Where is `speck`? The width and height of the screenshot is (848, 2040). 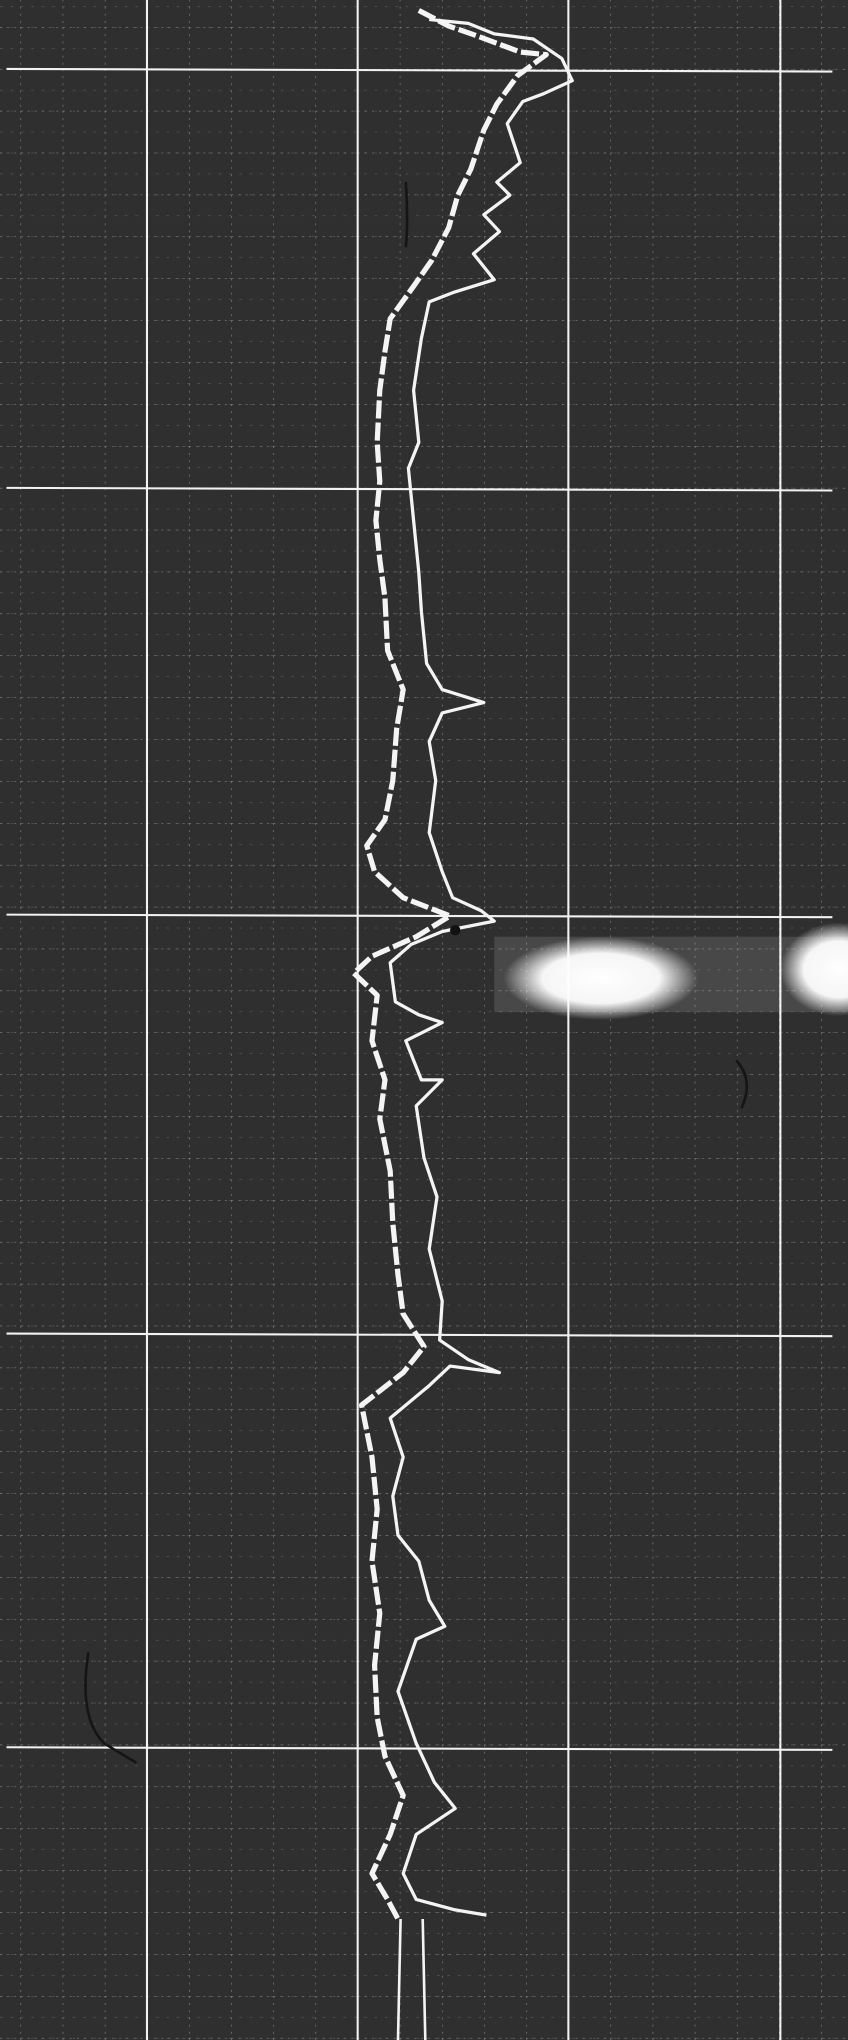
speck is located at coordinates (455, 930).